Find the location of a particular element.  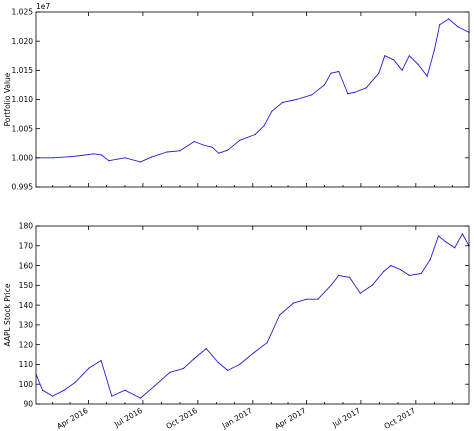

aapl-ylabel: AAPL Stock Price is located at coordinates (7, 314).